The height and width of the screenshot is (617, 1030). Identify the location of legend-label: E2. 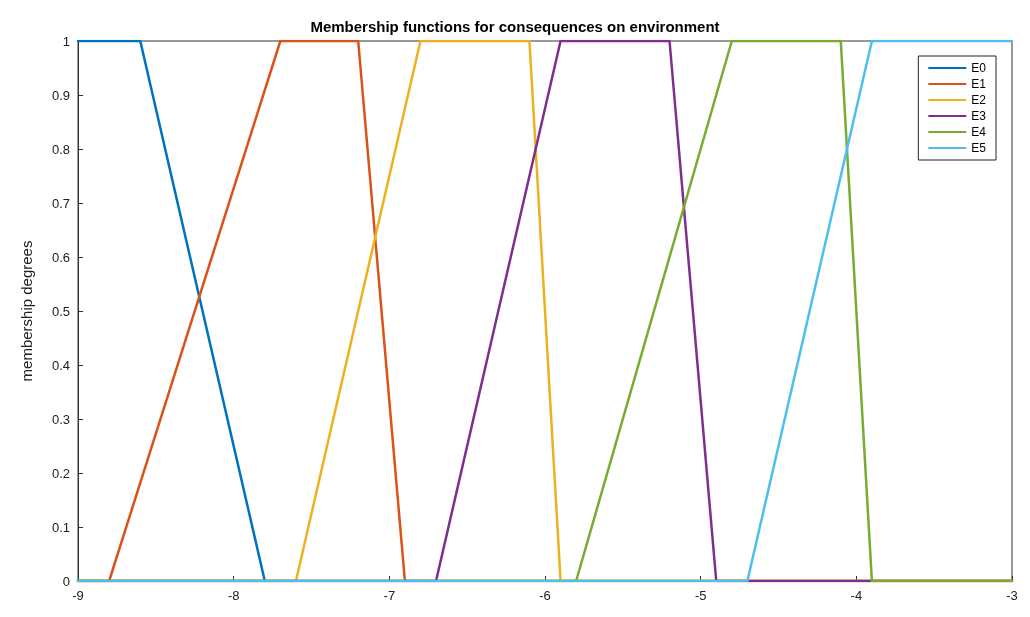
(979, 100).